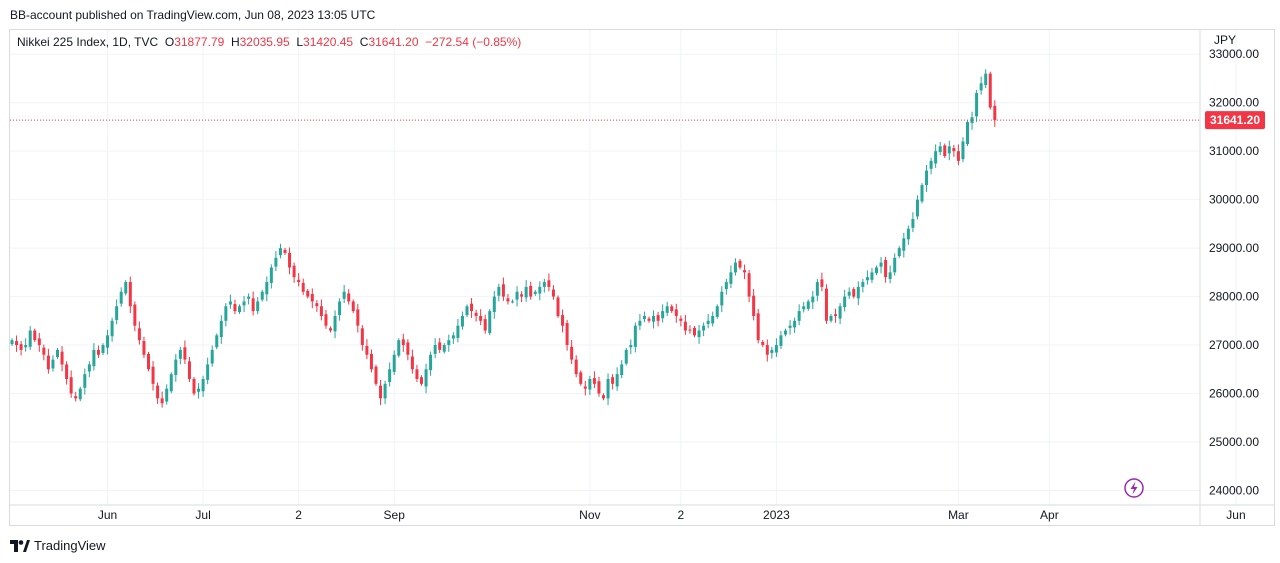  Describe the element at coordinates (1225, 40) in the screenshot. I see `currency-label: JPY` at that location.